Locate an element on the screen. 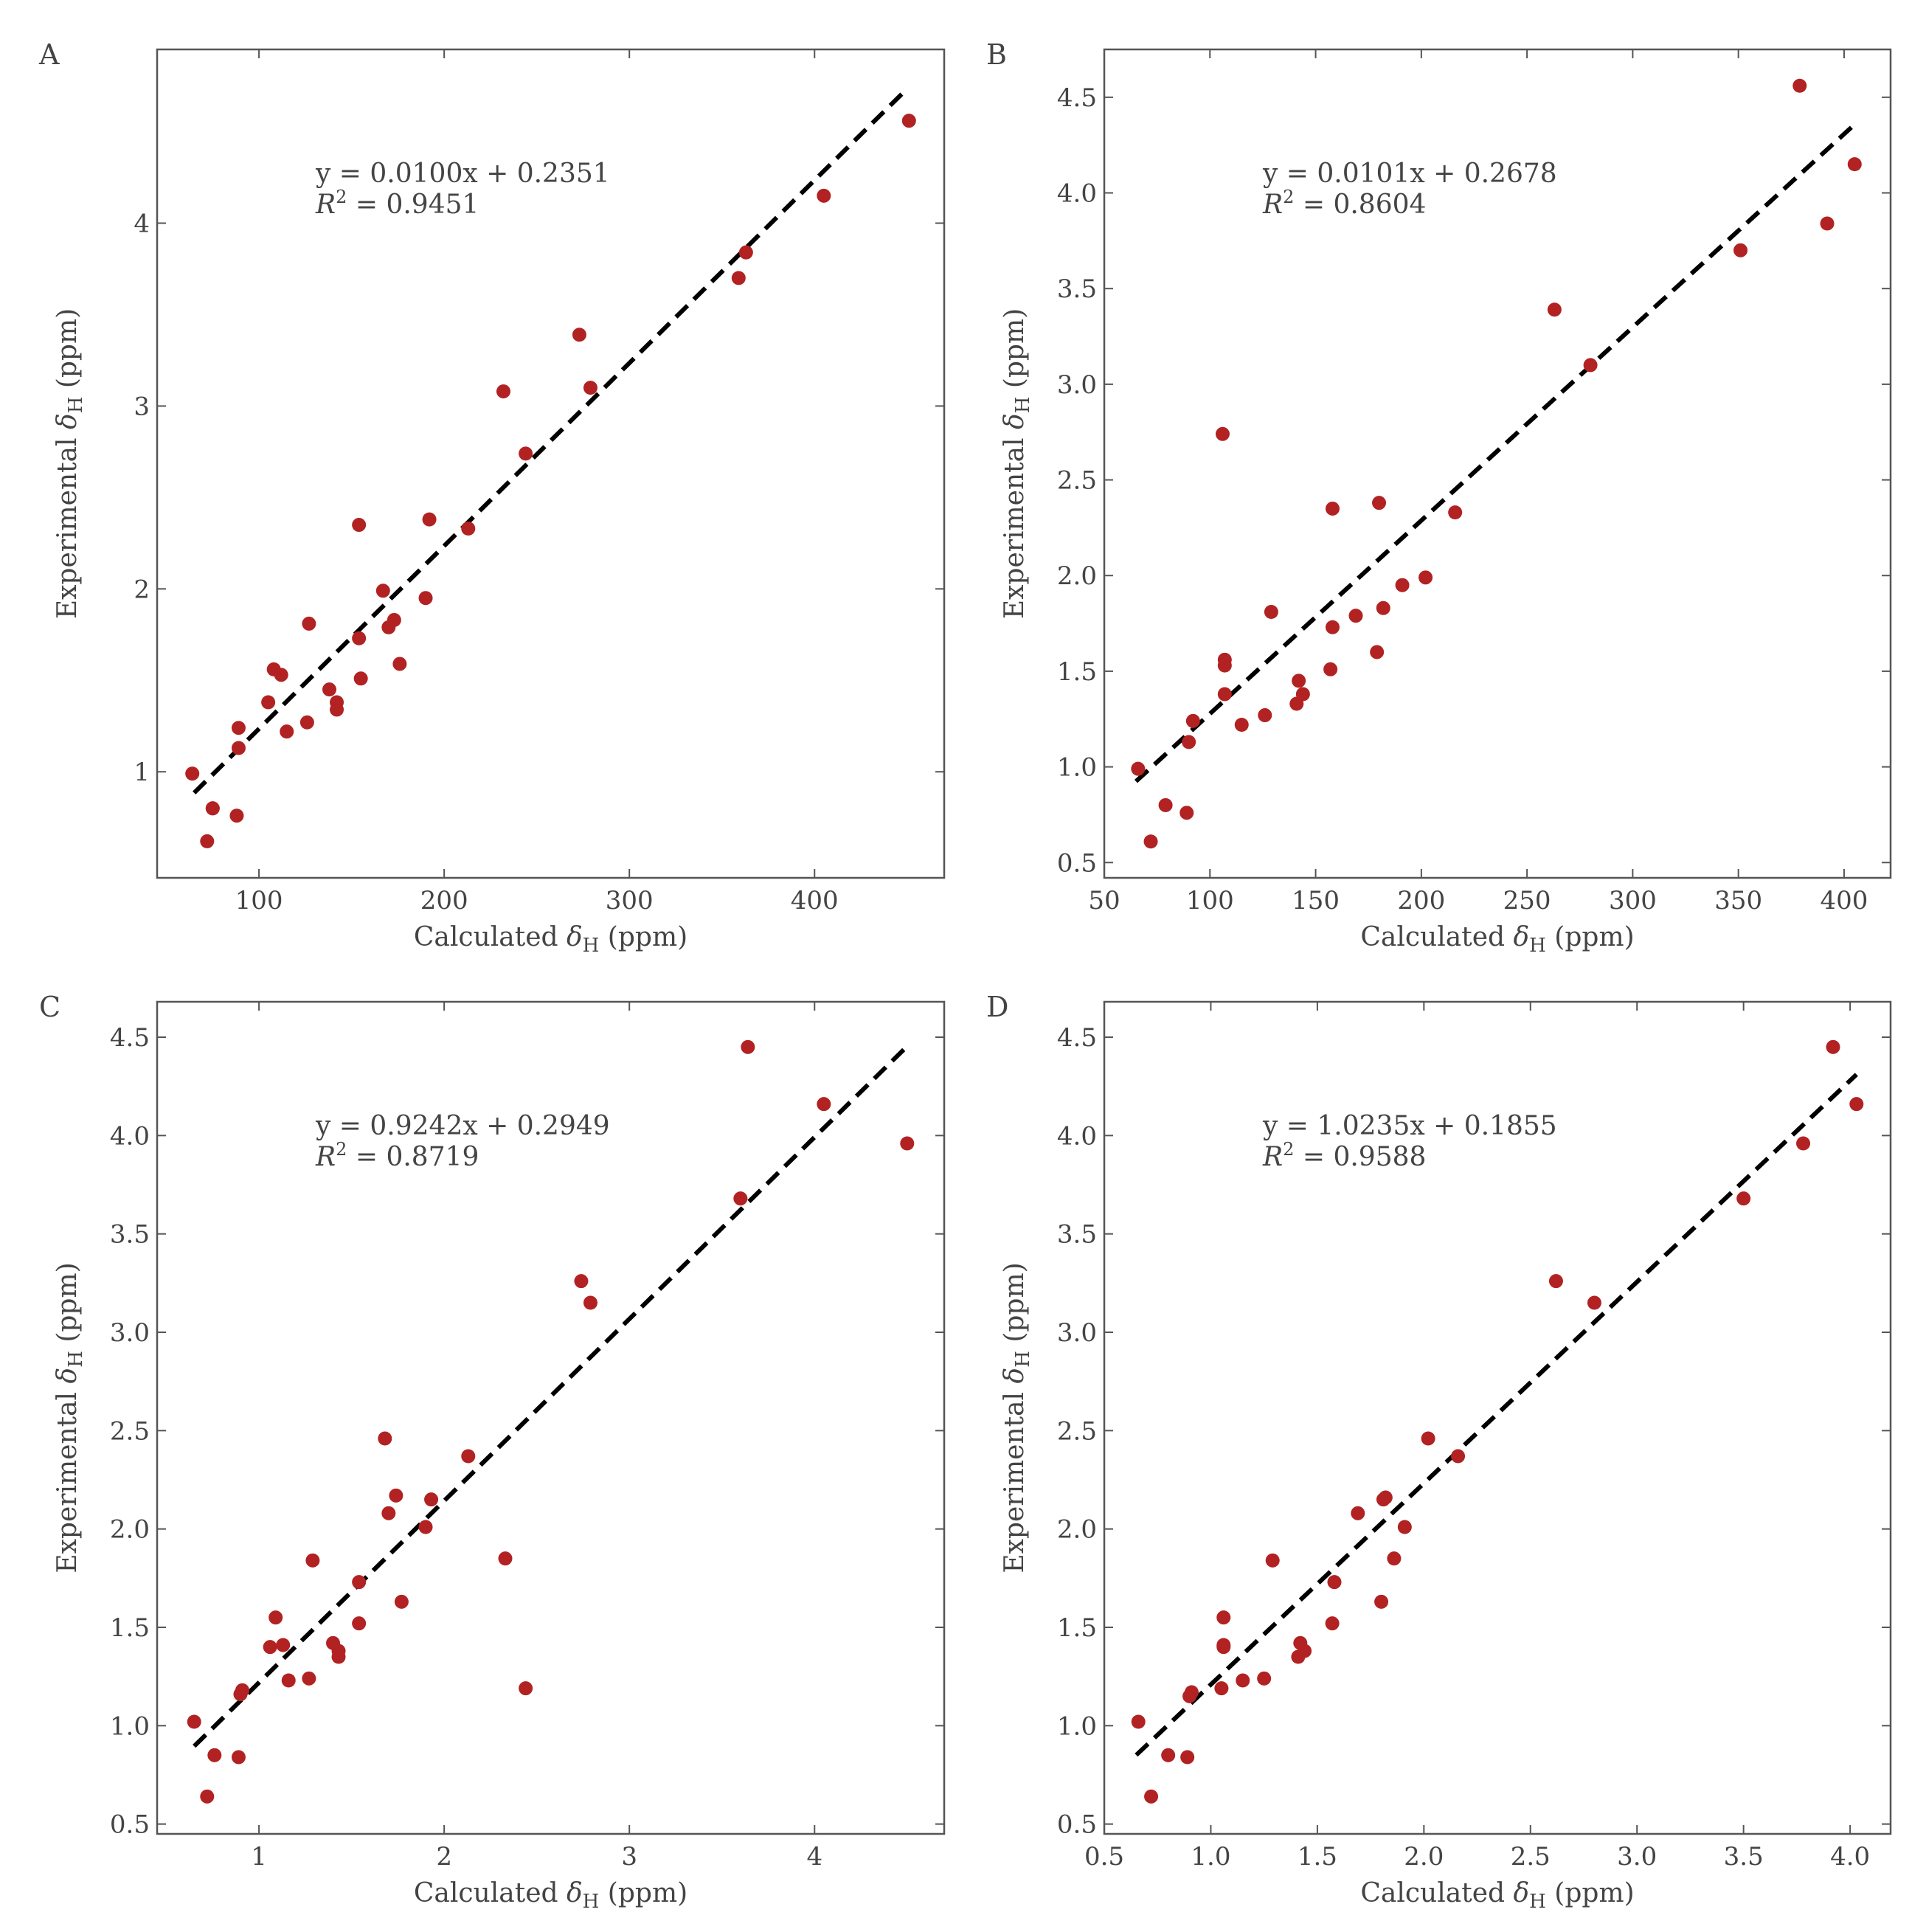 Image resolution: width=1926 pixels, height=1932 pixels. chart-b-y-tick-label: 1.5 is located at coordinates (1077, 672).